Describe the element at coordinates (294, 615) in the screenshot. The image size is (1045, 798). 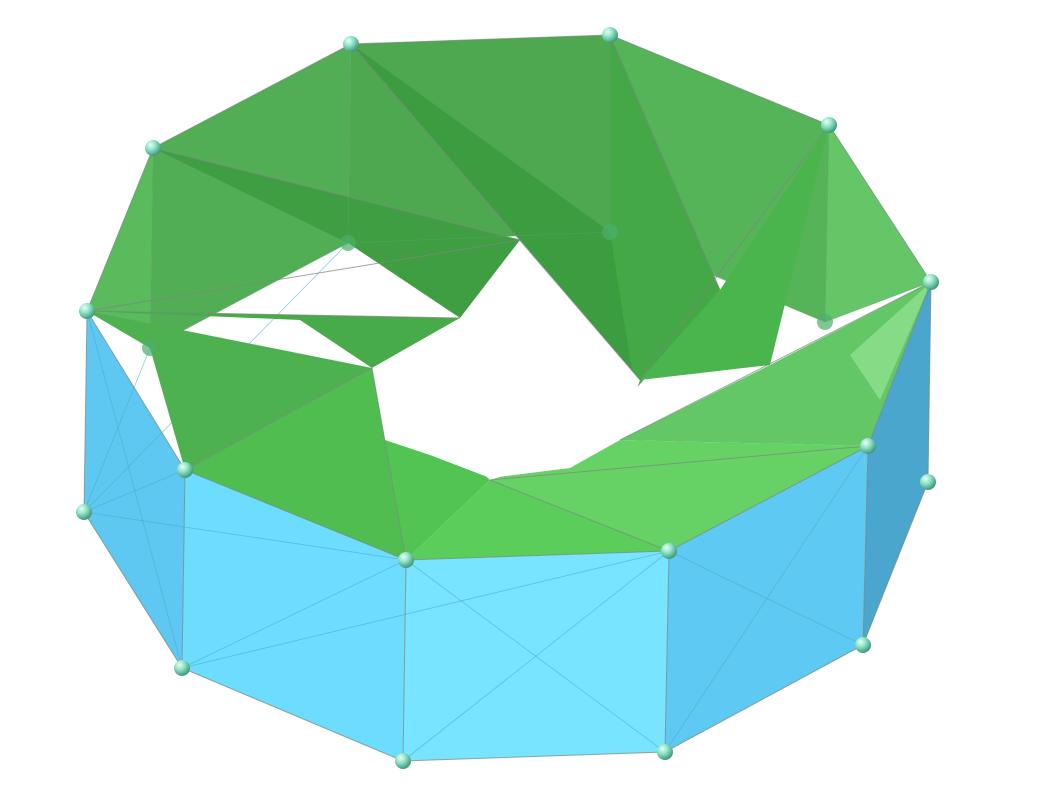
I see `side-face` at that location.